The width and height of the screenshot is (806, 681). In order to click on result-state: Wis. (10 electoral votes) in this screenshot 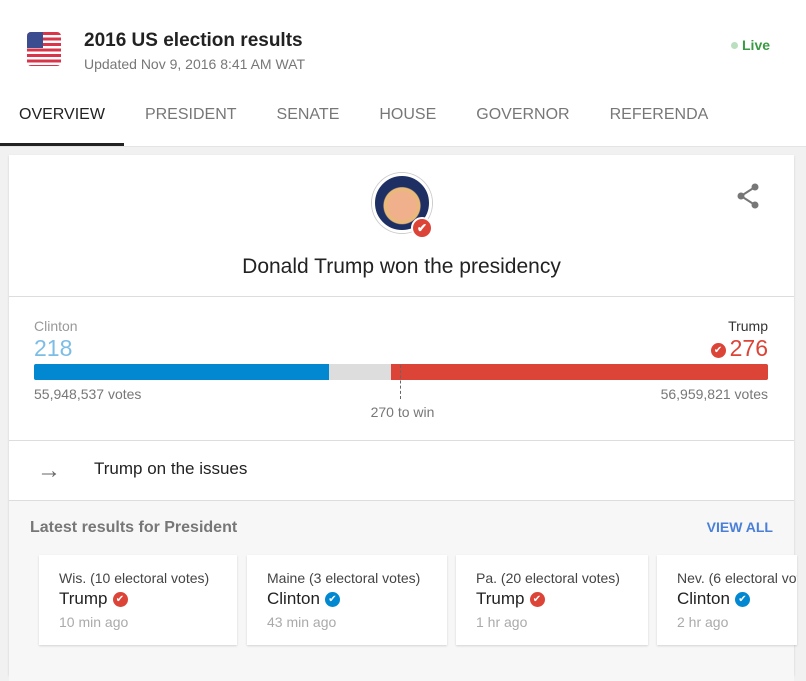, I will do `click(134, 578)`.